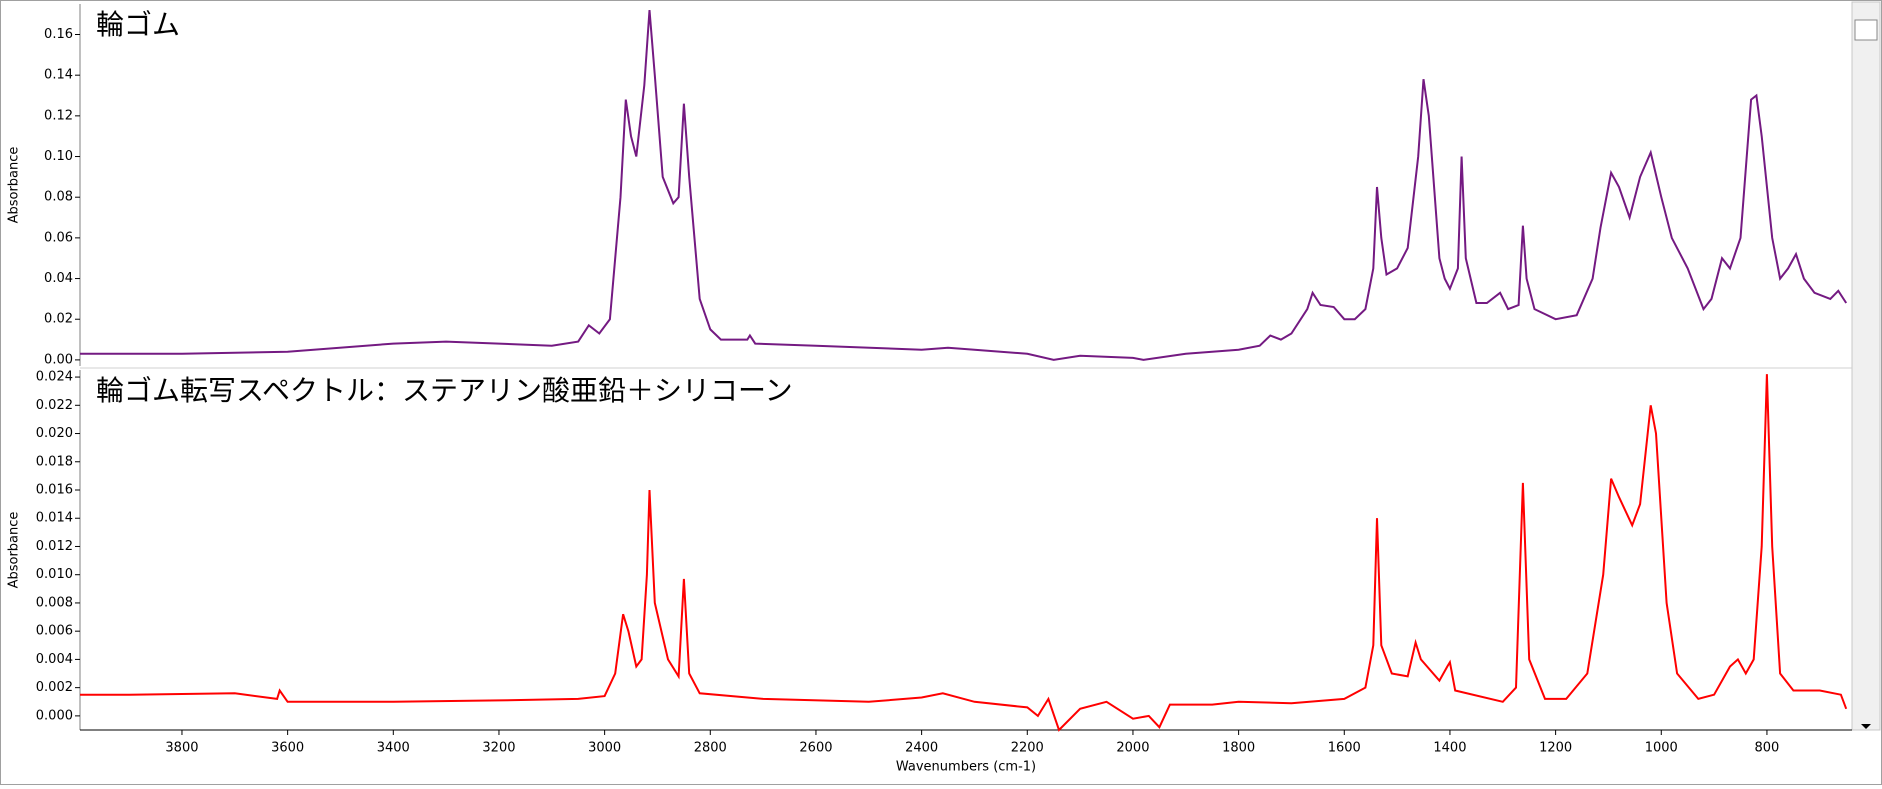  I want to click on x-tick-label: 1800, so click(1238, 748).